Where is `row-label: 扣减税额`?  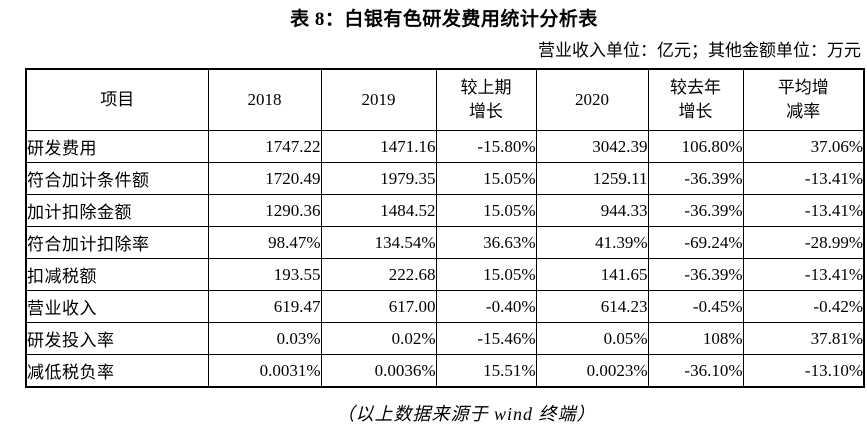
row-label: 扣减税额 is located at coordinates (117, 274).